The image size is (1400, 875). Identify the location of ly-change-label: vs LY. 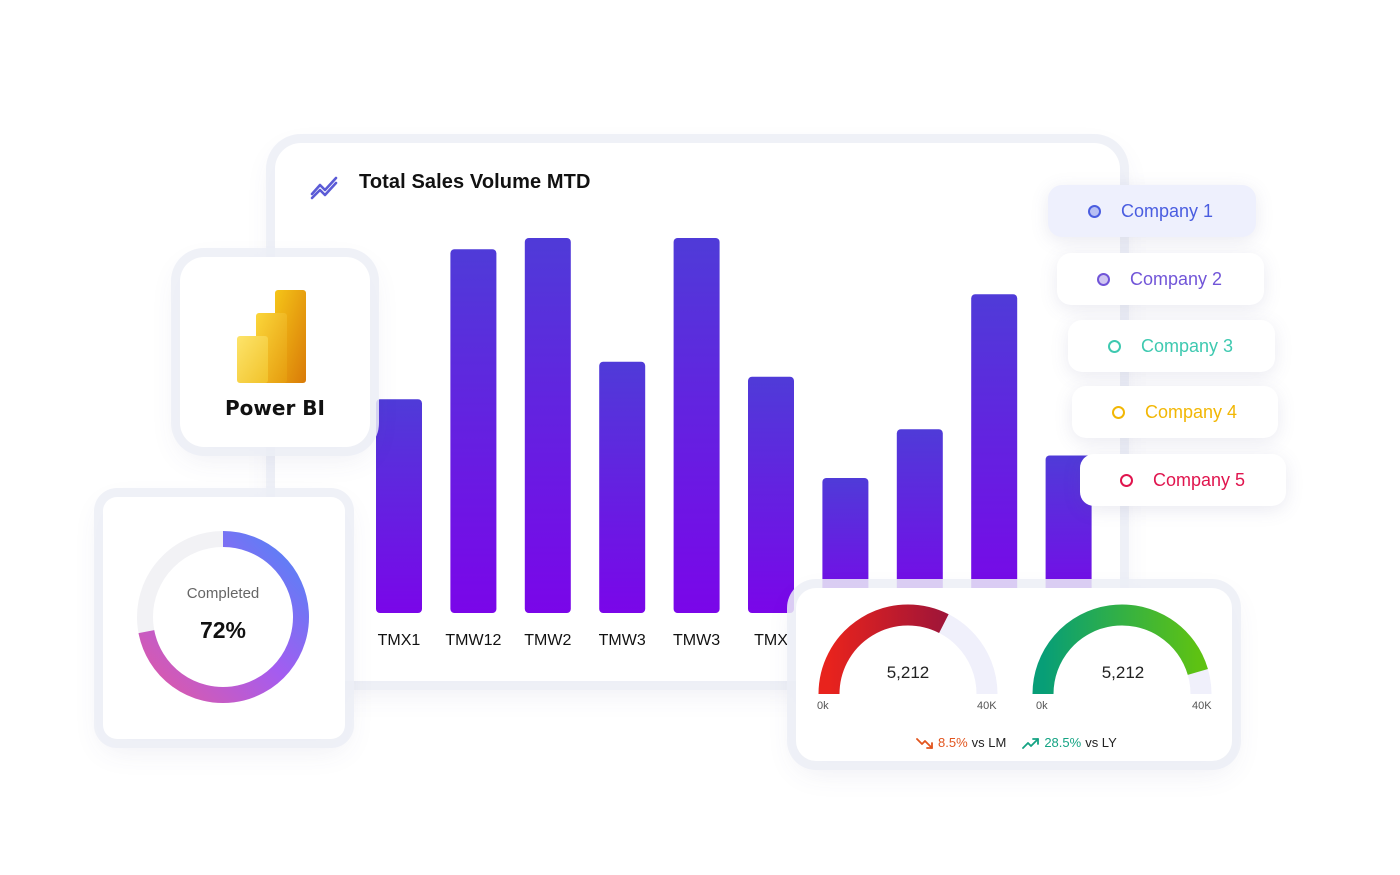
(1101, 742).